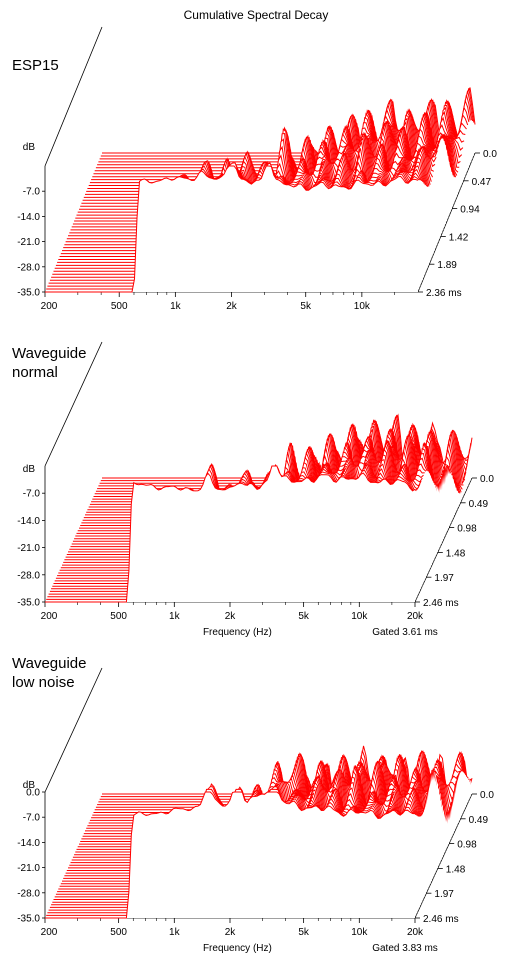 The width and height of the screenshot is (512, 965). Describe the element at coordinates (33, 793) in the screenshot. I see `z-tick-label: 0.0` at that location.